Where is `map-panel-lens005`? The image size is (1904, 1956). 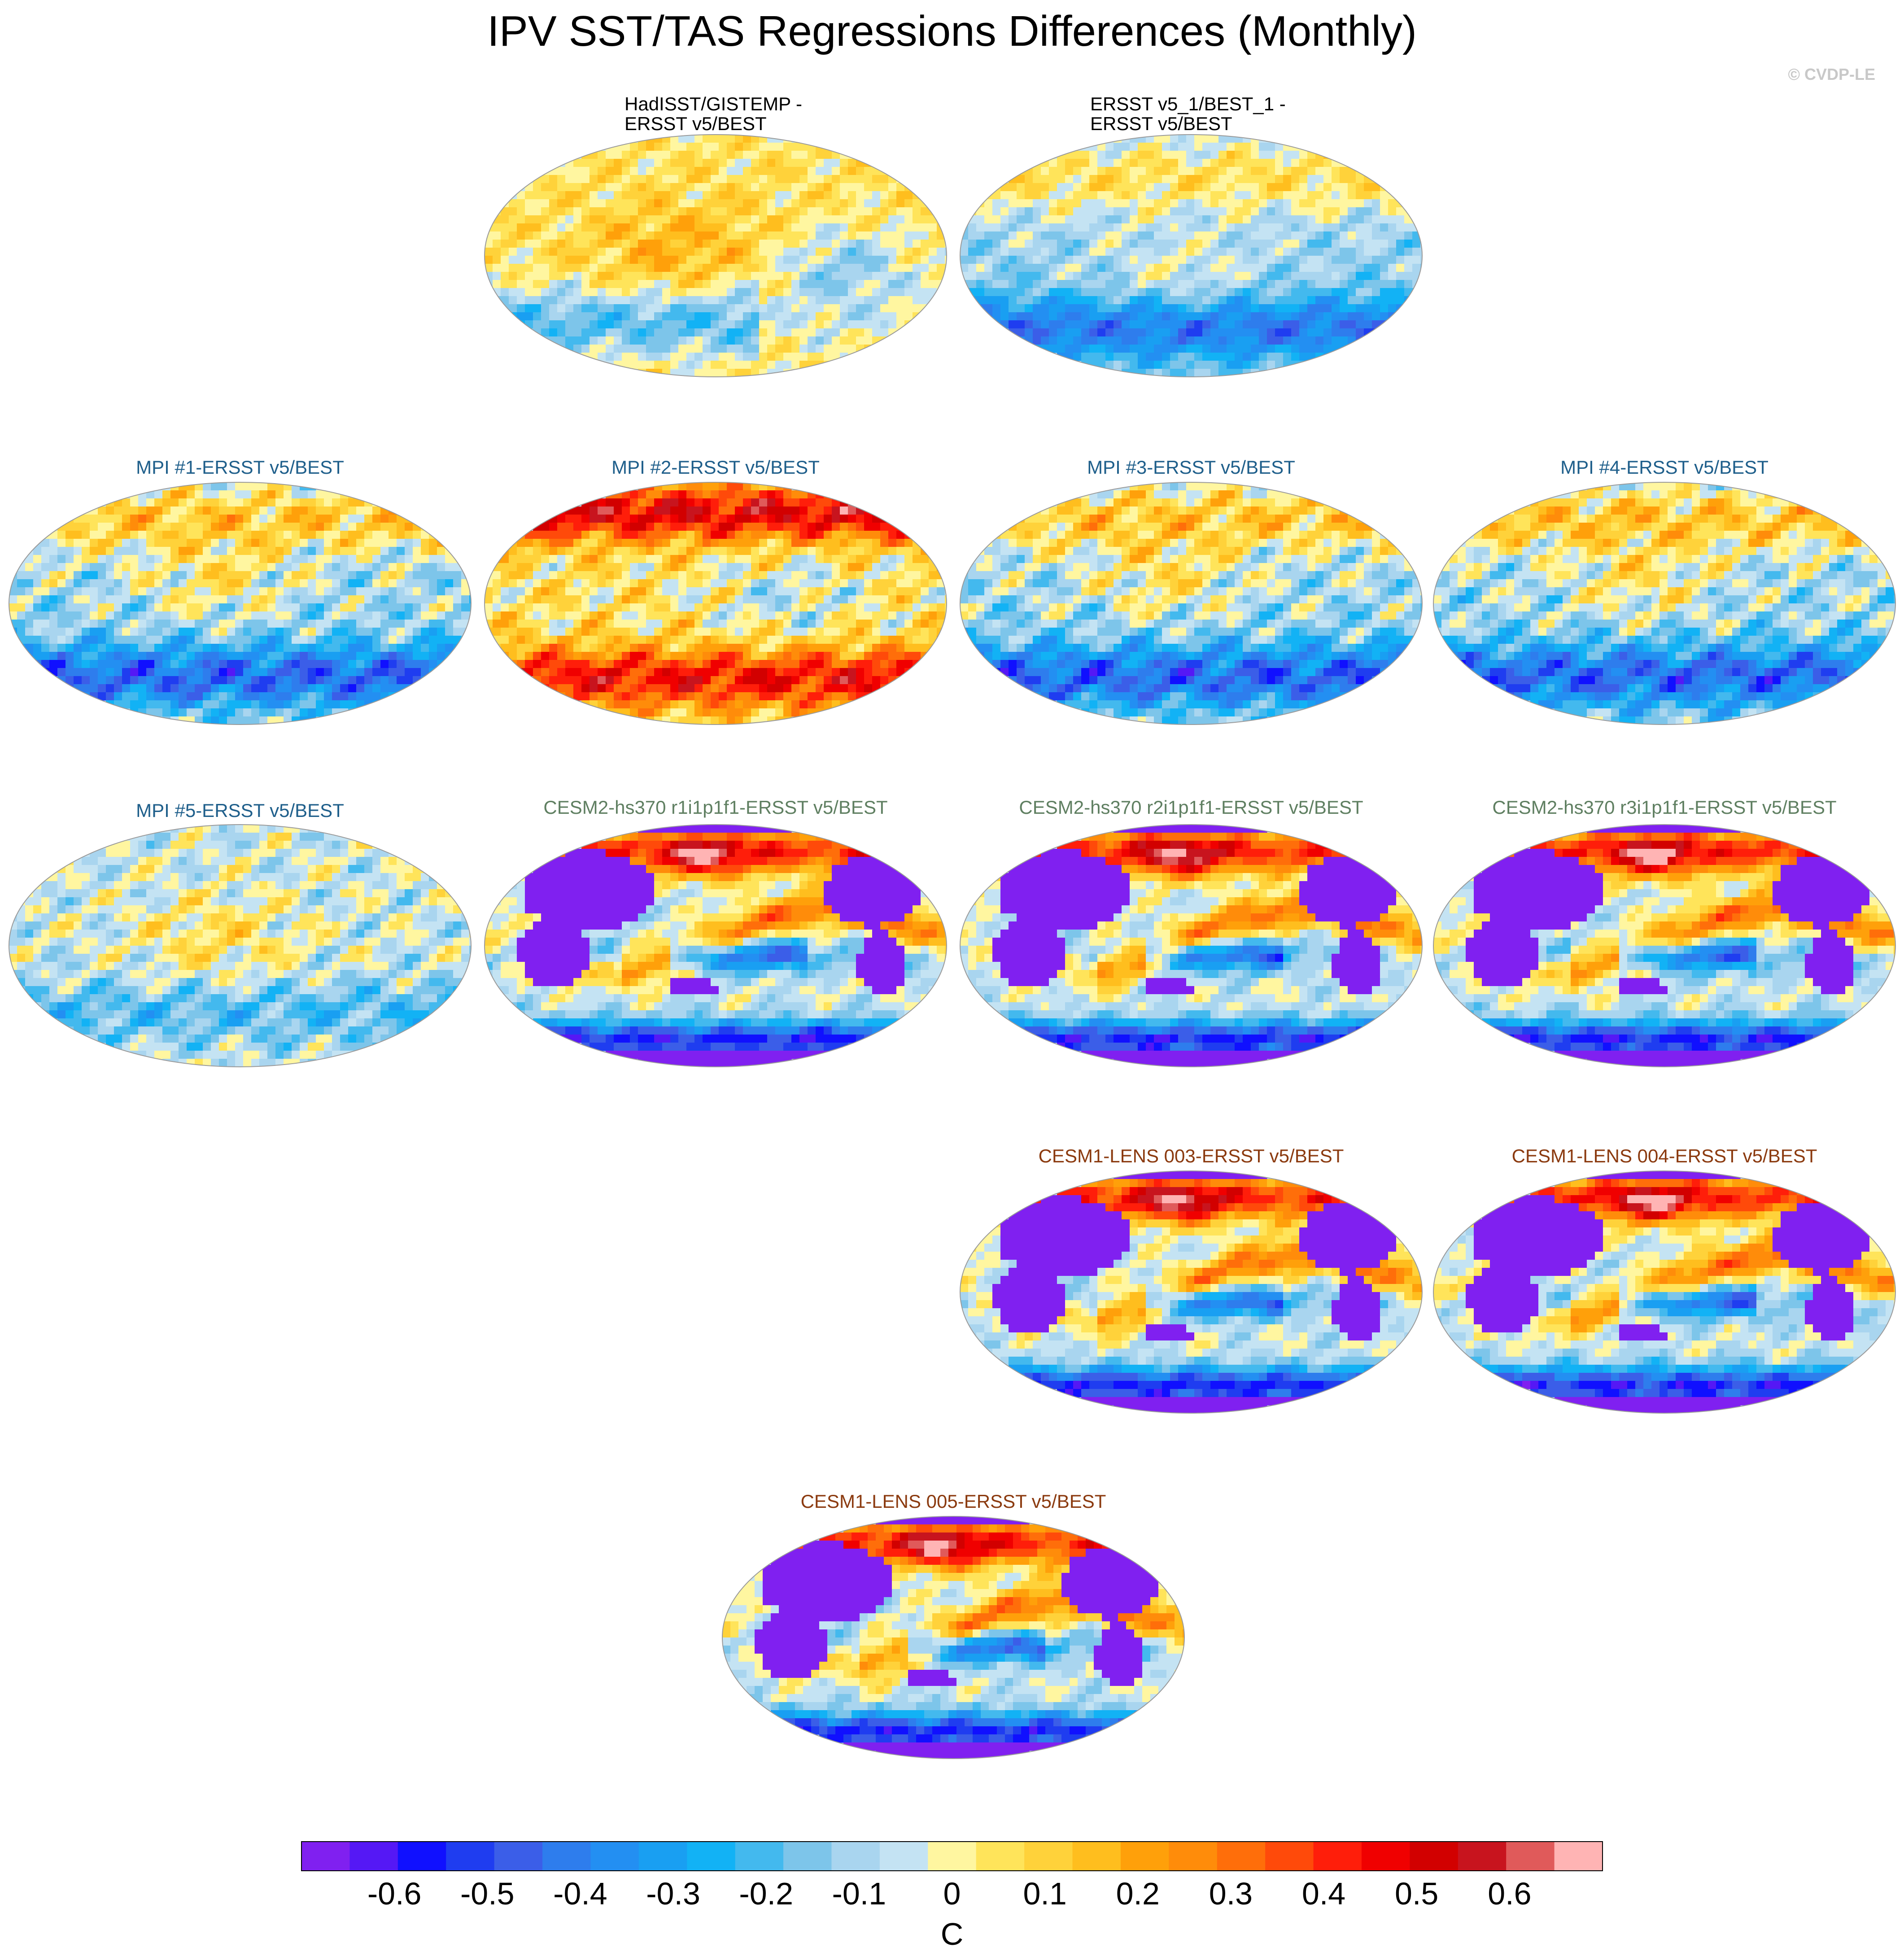
map-panel-lens005 is located at coordinates (954, 1637).